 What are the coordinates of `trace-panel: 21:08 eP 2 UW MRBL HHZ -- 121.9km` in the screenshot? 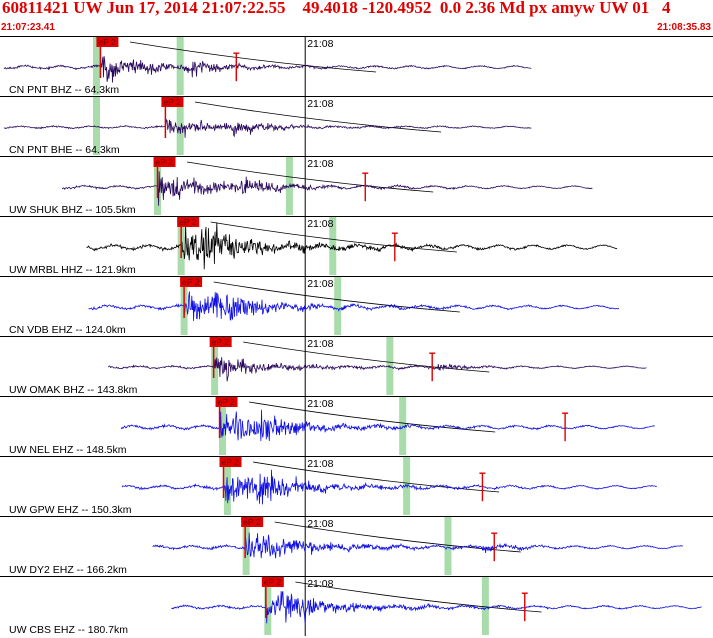 It's located at (356, 246).